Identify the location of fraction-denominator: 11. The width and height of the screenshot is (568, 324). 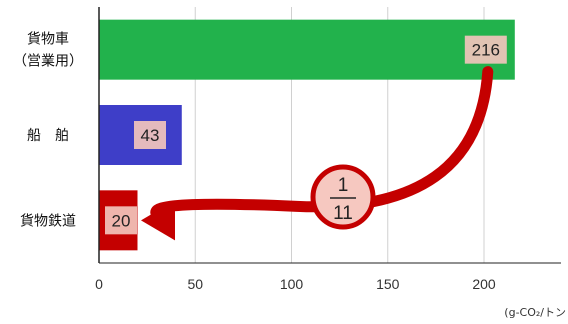
(343, 213).